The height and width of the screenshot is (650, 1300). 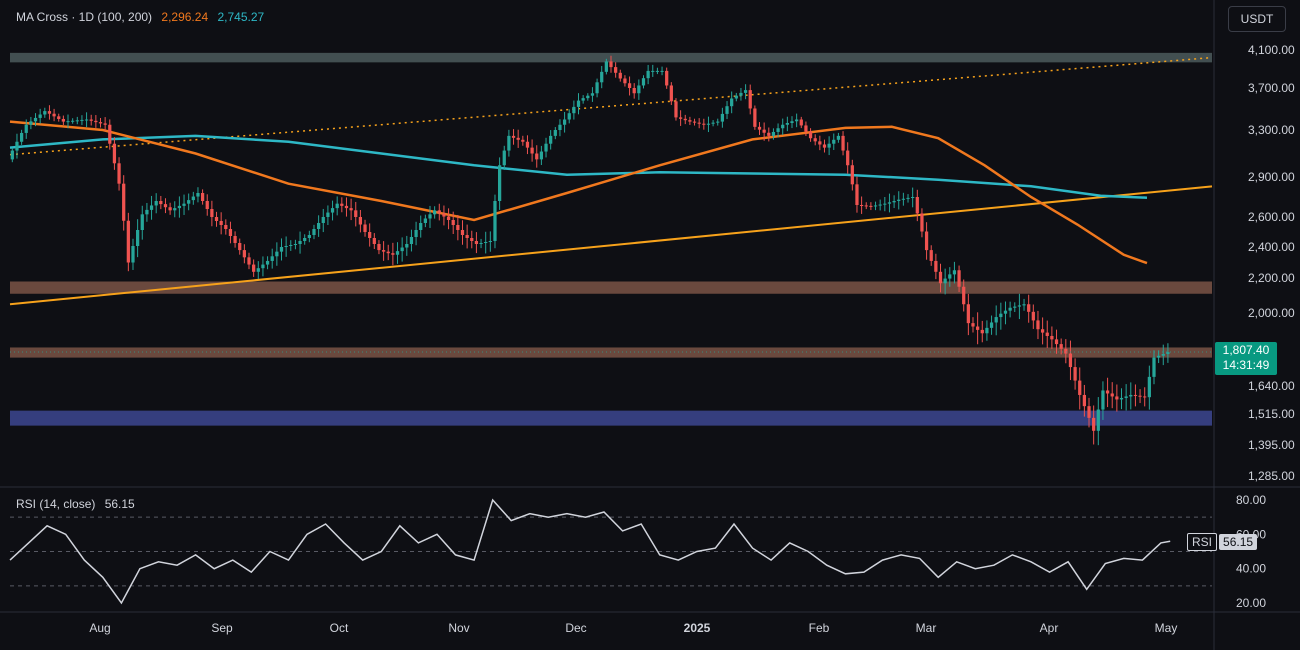 I want to click on price-axis-label: 2,900.00, so click(x=1271, y=177).